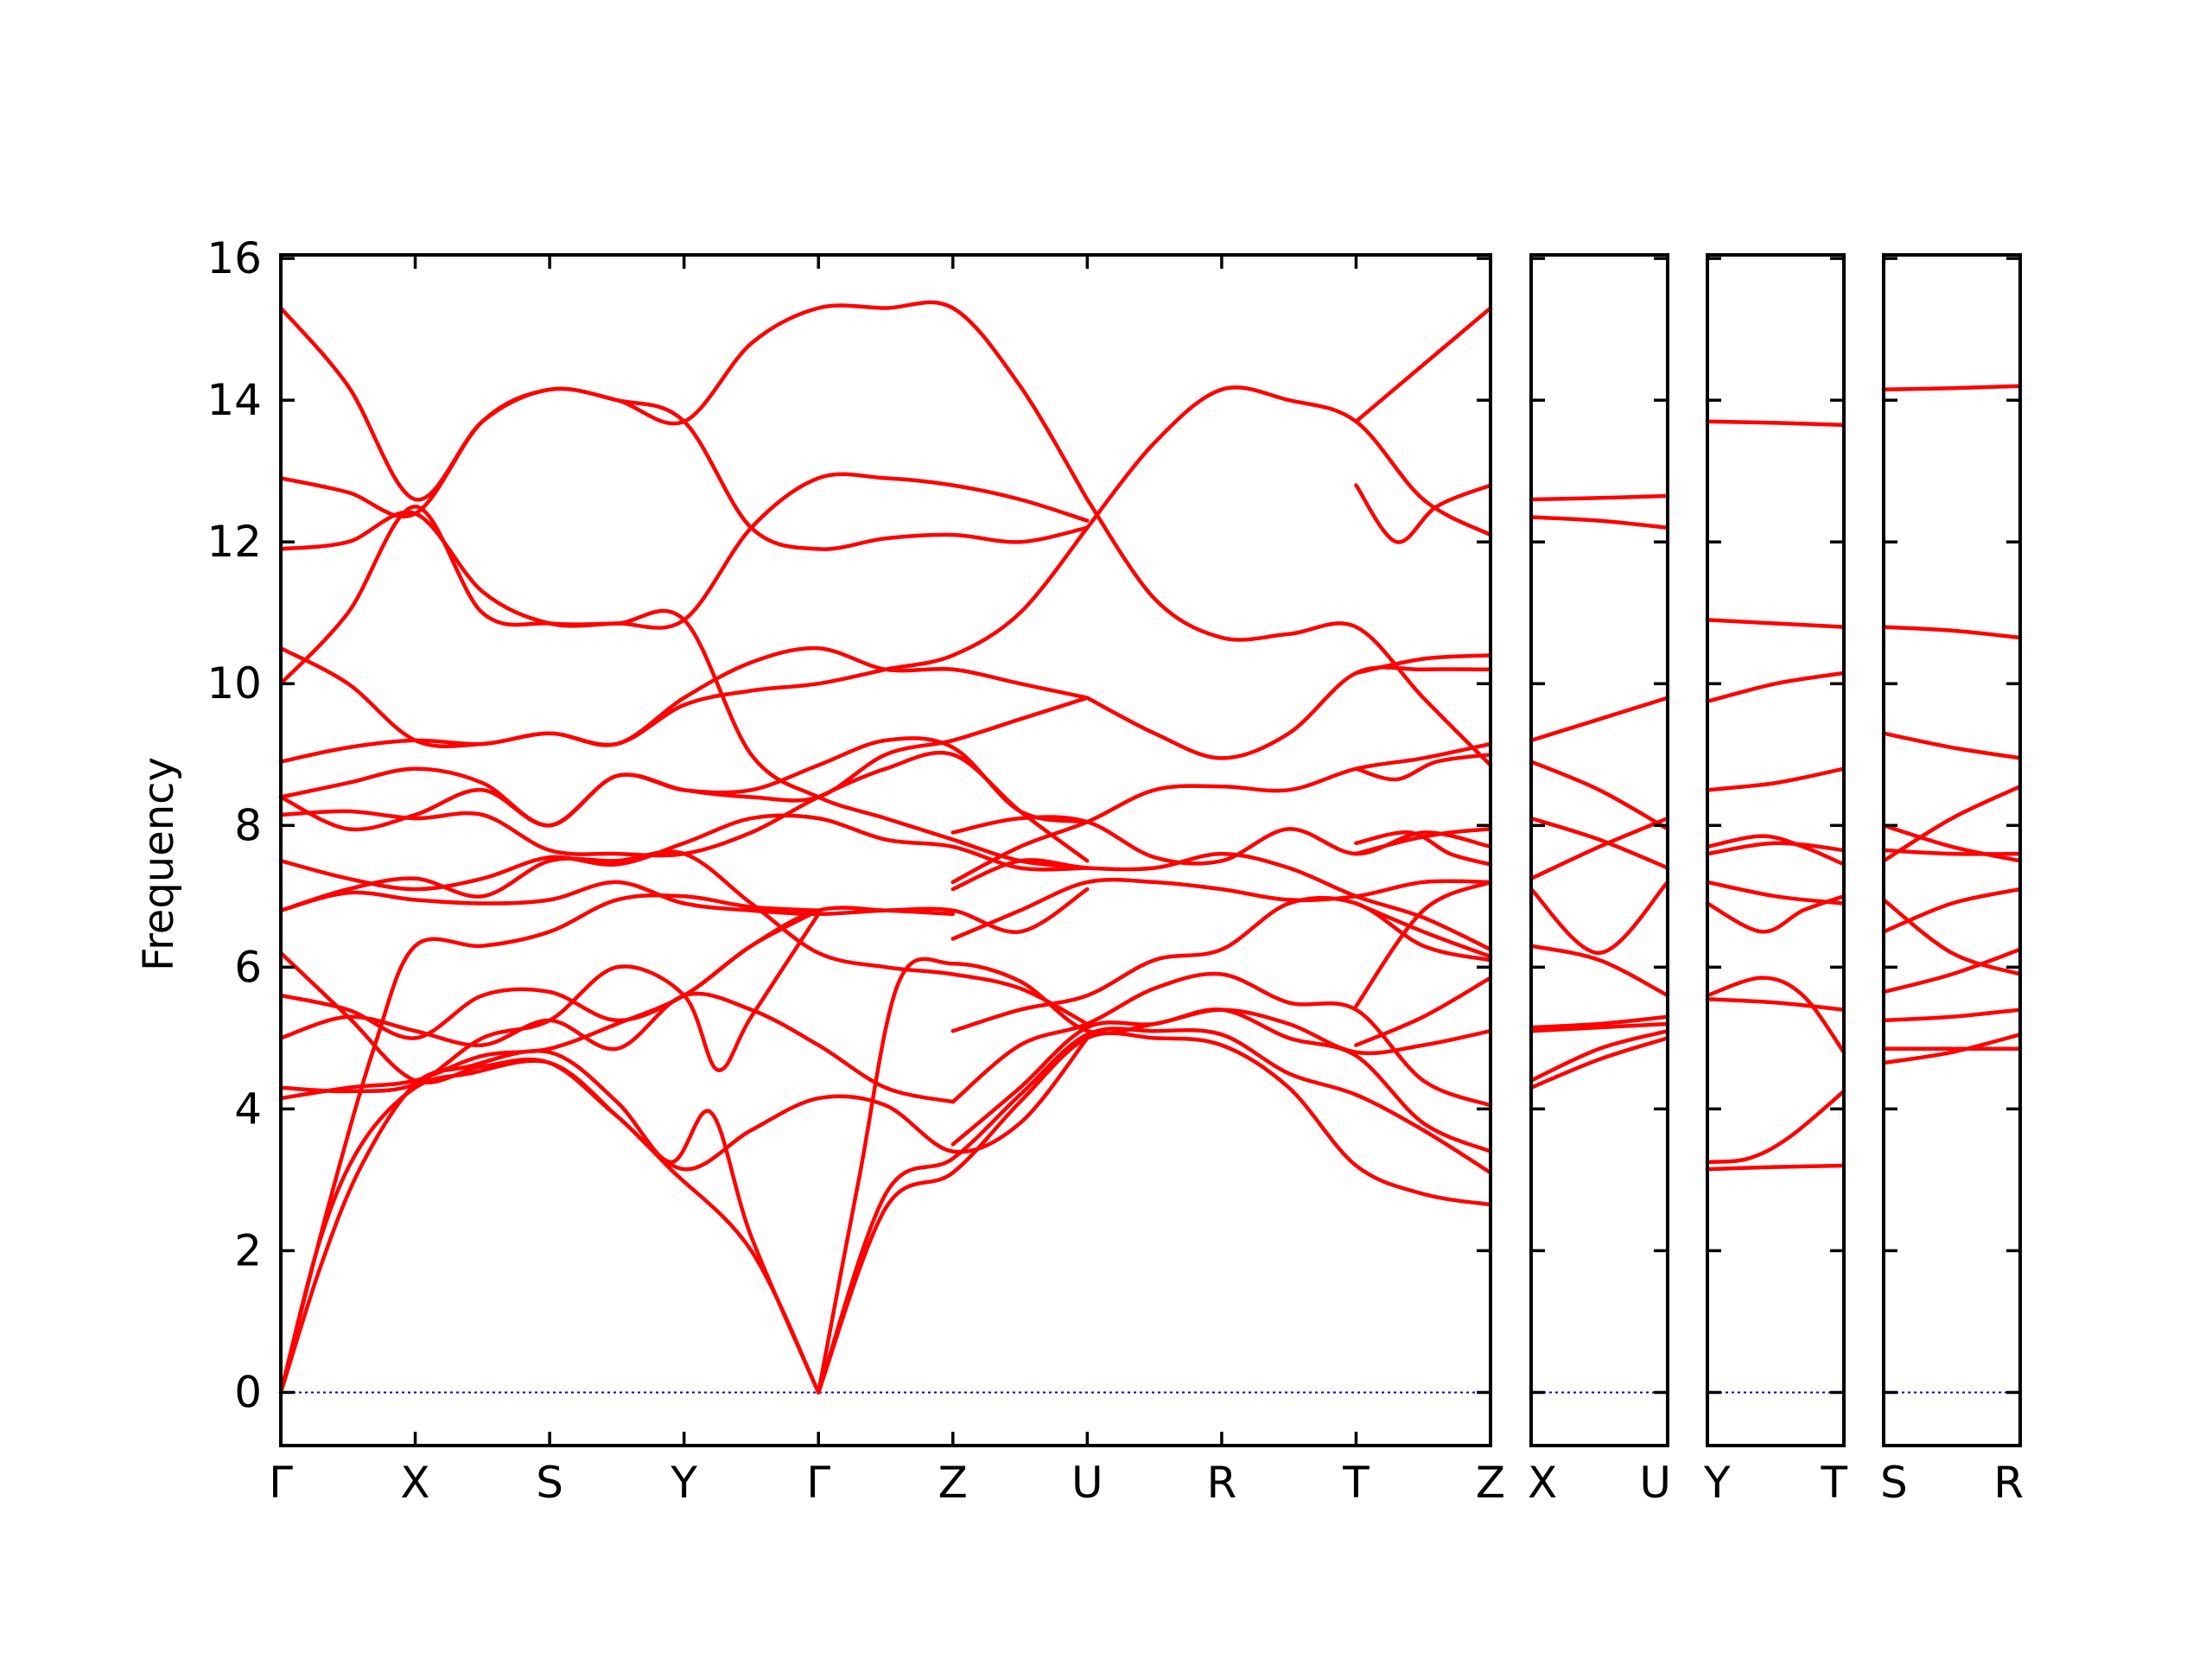  Describe the element at coordinates (248, 1392) in the screenshot. I see `y-tick-label: 0` at that location.